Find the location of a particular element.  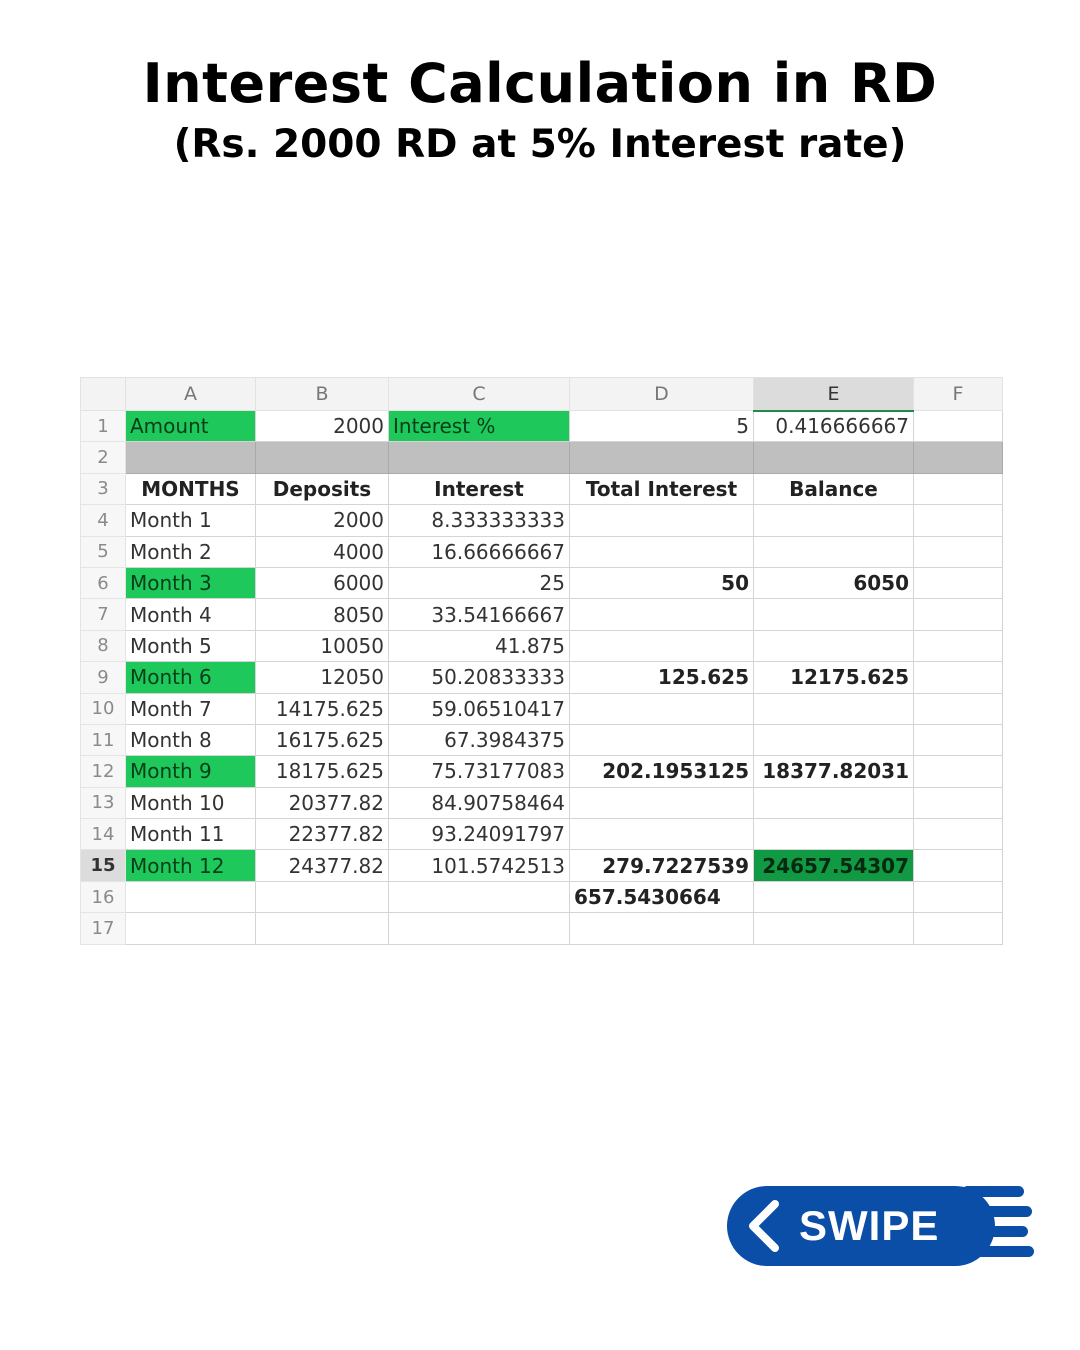

grand-total-interest-cell: 657.5430664 is located at coordinates (661, 897).